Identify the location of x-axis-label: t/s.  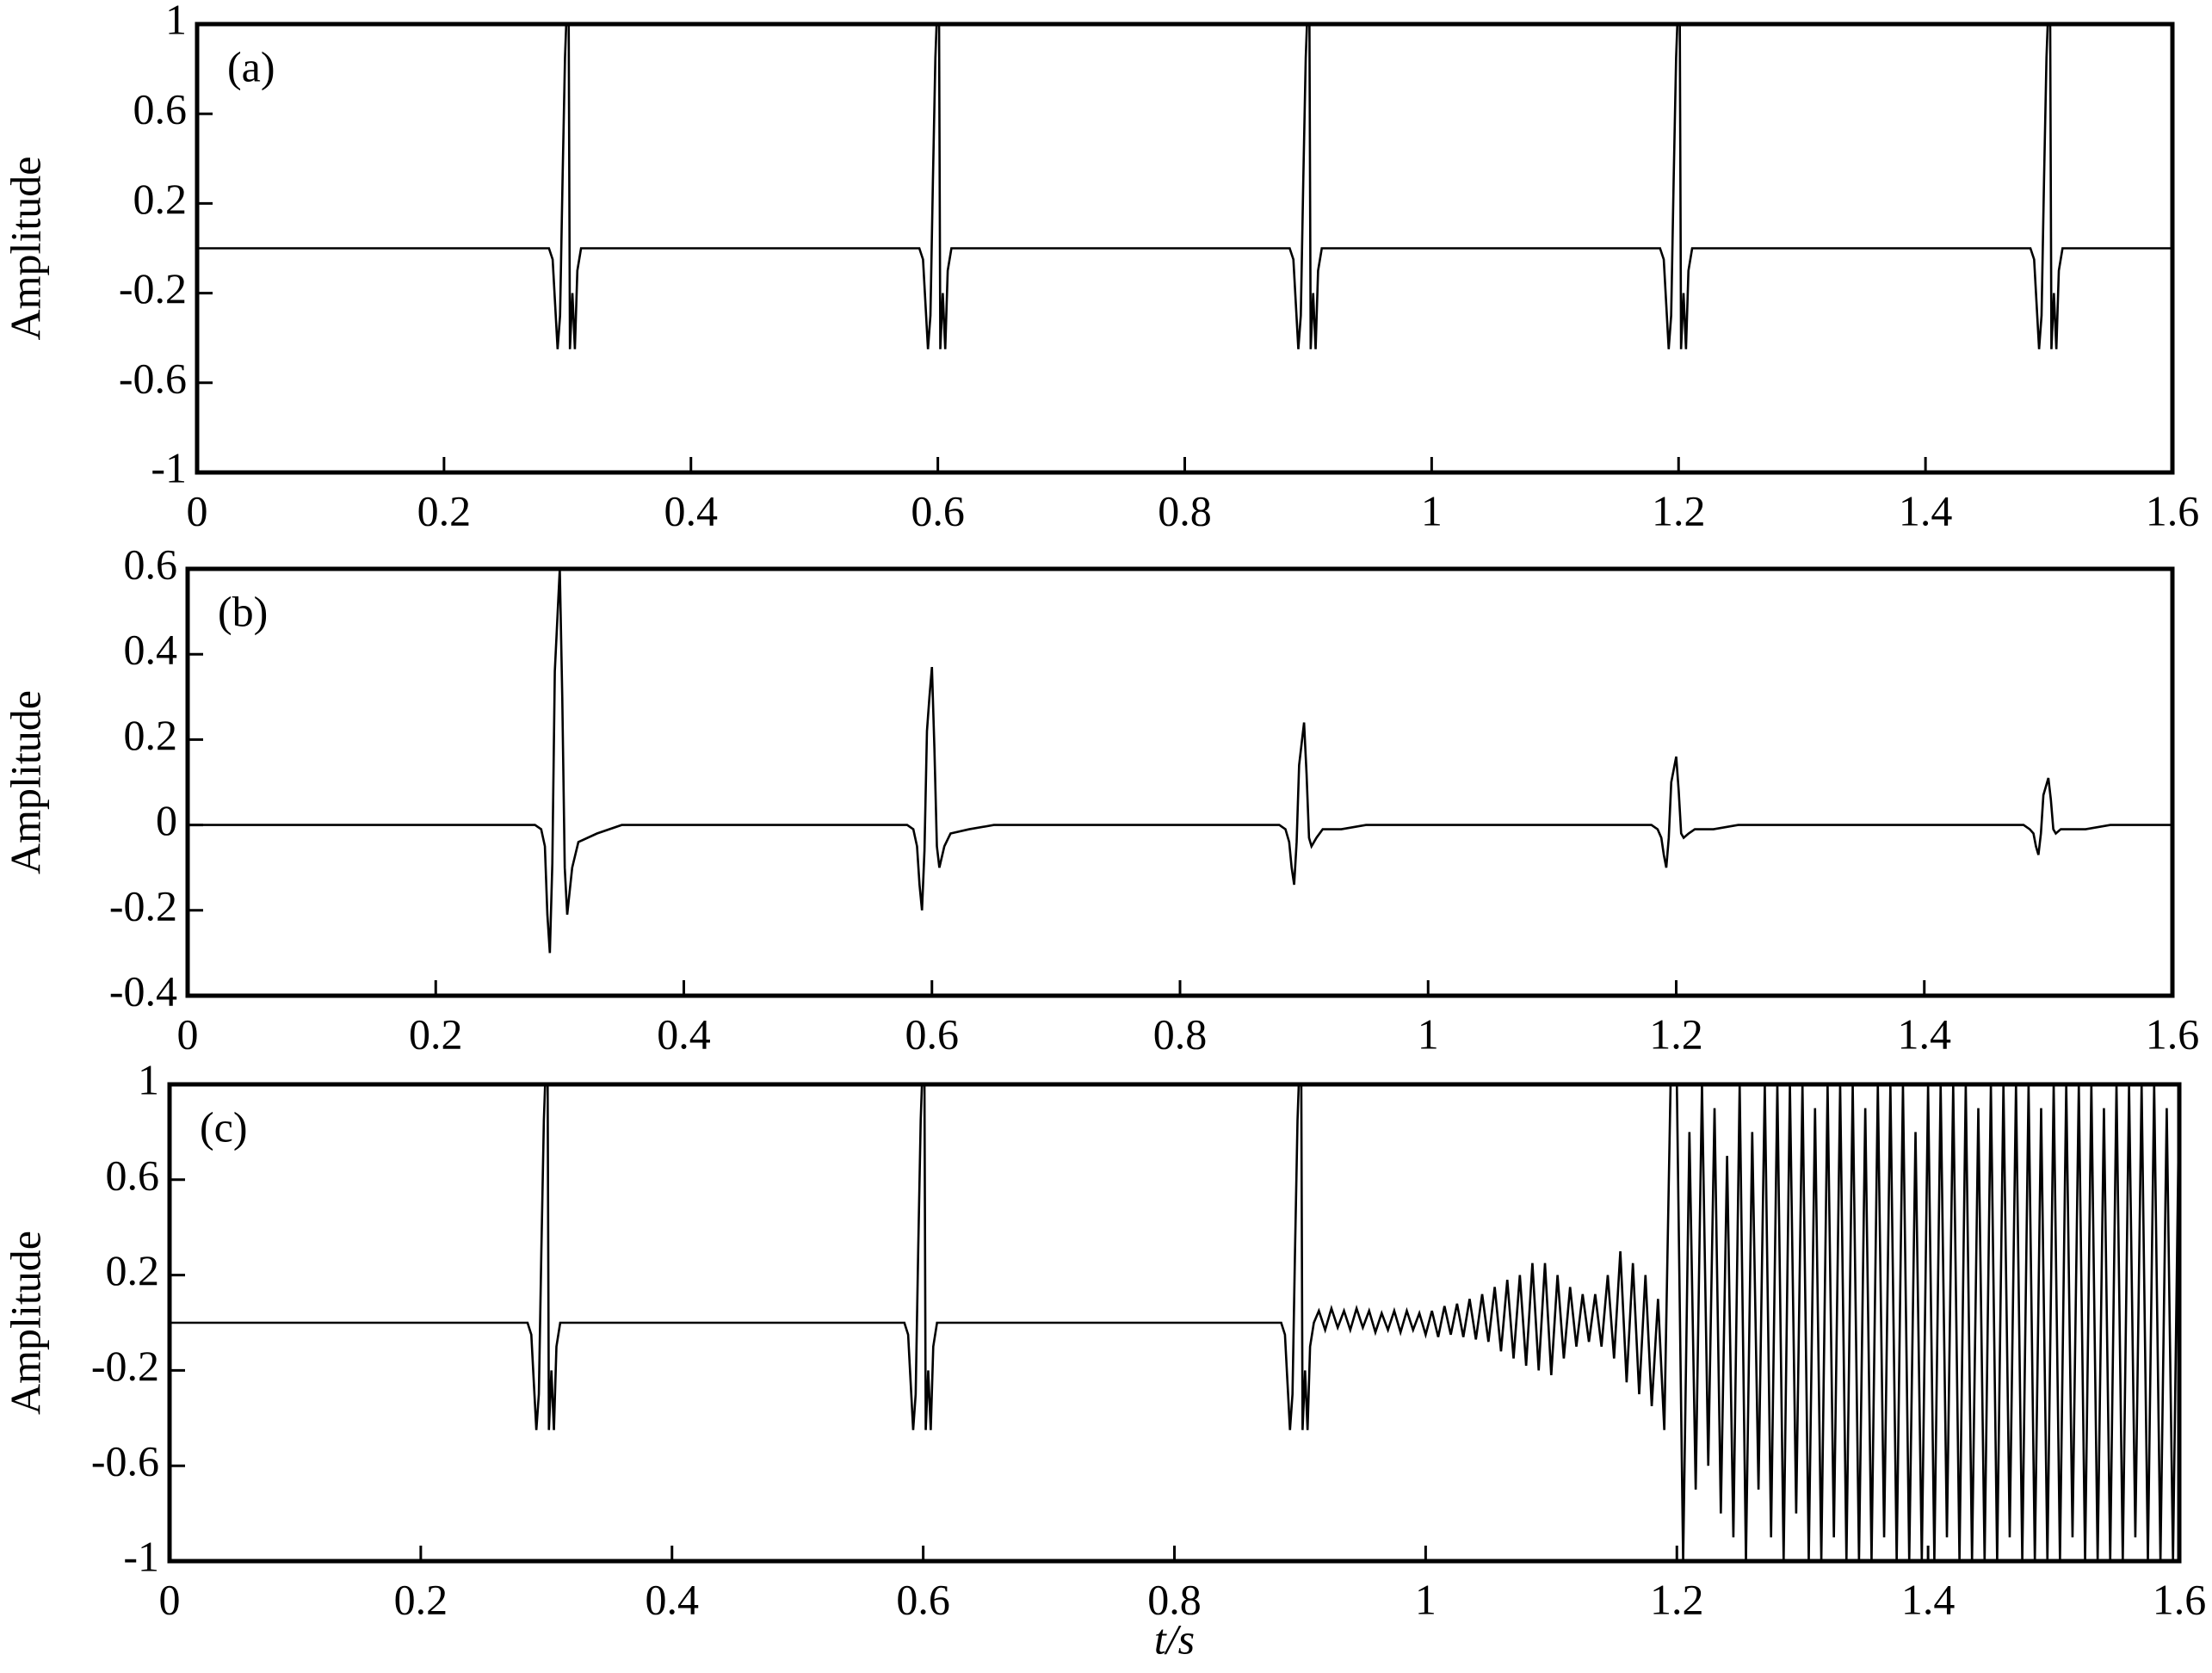
(1175, 1638).